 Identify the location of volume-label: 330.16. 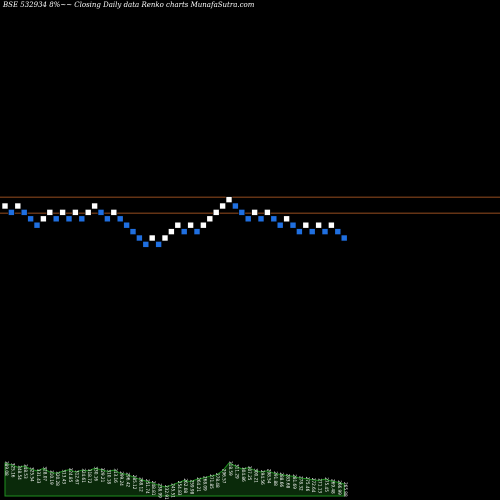
(96, 473).